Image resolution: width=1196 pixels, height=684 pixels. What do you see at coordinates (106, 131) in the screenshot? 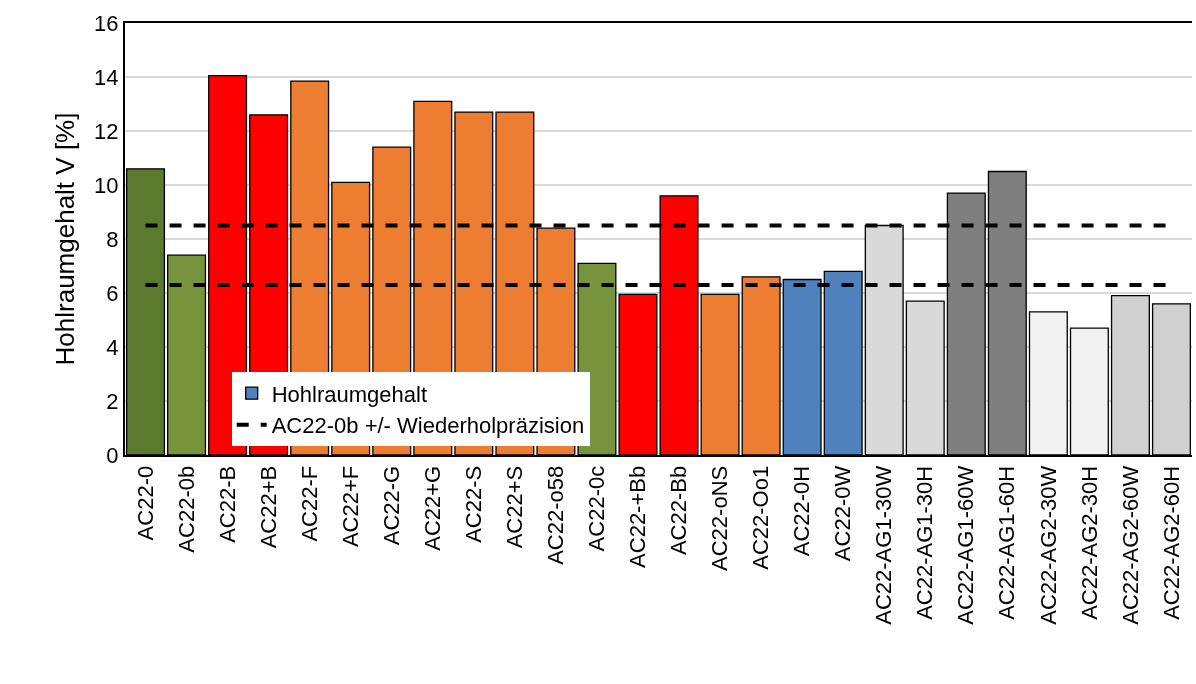
I see `y-tick-label: 12` at bounding box center [106, 131].